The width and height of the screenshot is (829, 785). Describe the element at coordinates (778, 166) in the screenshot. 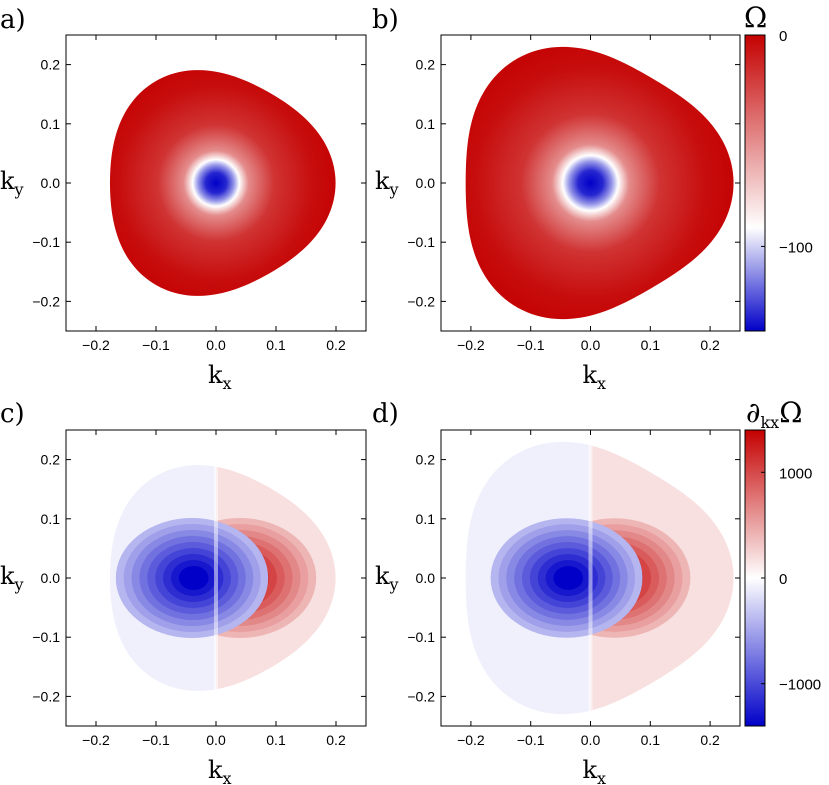

I see `colorbar-1: 0 −100 Ω` at that location.